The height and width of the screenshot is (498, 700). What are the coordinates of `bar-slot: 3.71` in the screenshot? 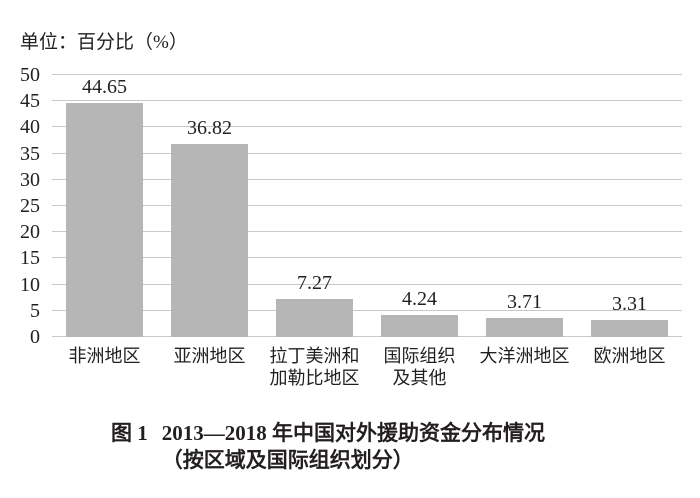 It's located at (524, 206).